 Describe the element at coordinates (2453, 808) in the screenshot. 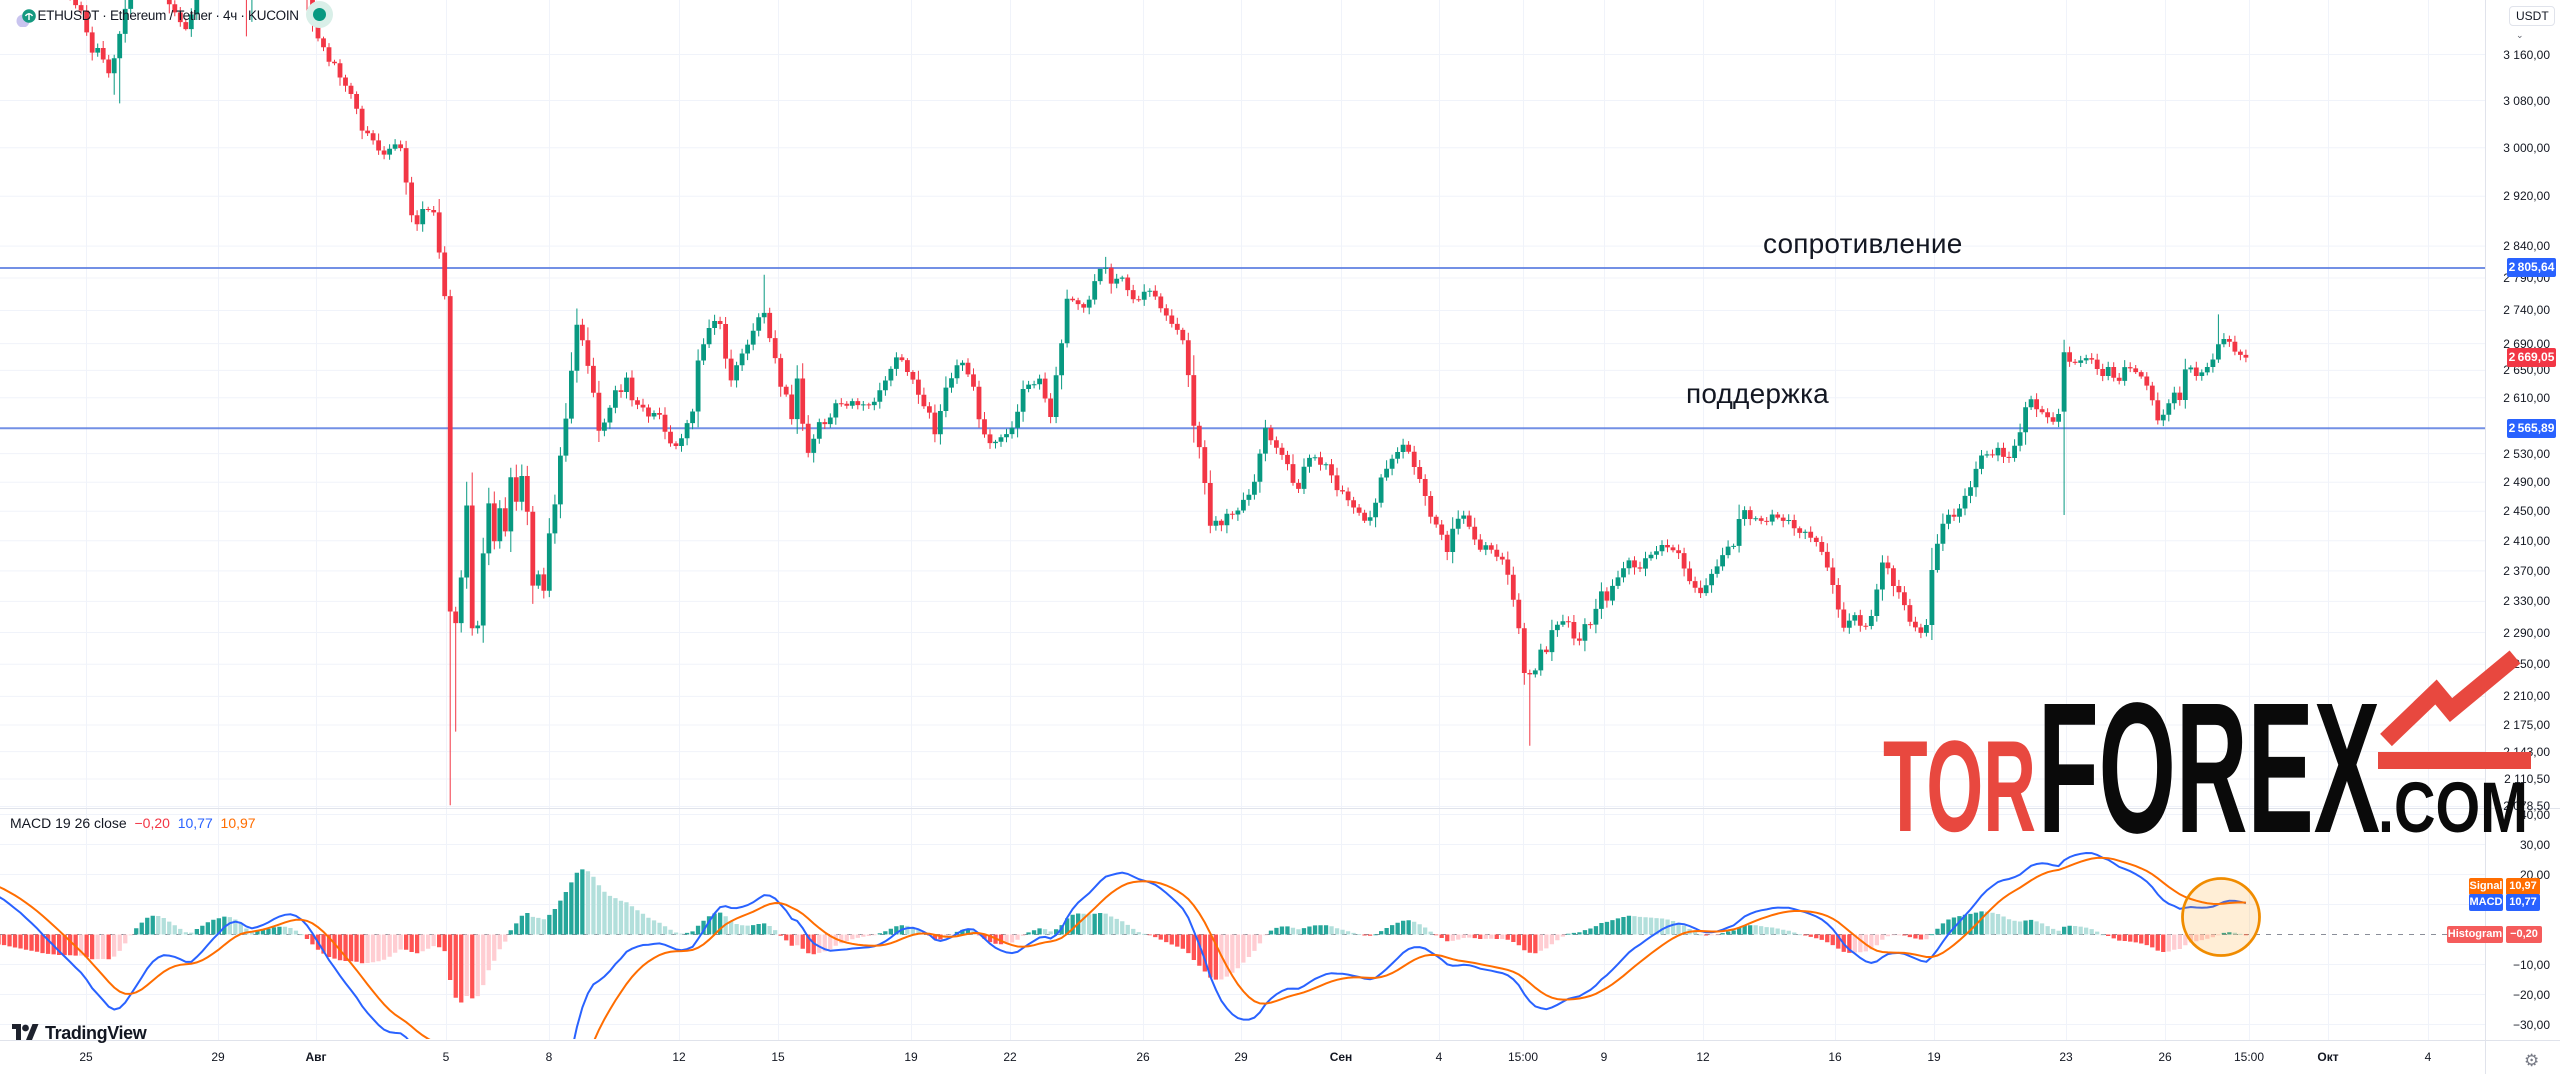

I see `svg-text: .COM` at that location.